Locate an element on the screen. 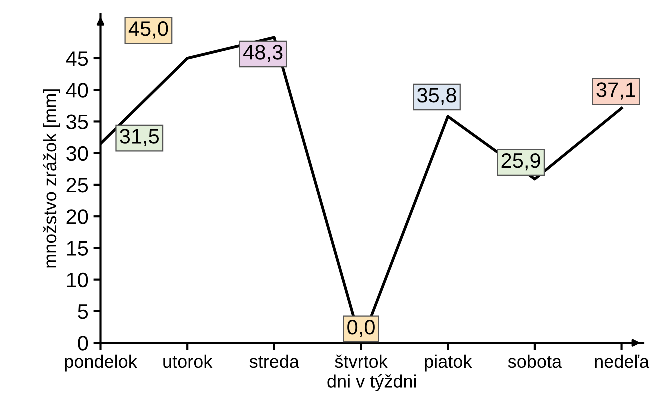 The height and width of the screenshot is (406, 650). data-label: 37,1 is located at coordinates (616, 91).